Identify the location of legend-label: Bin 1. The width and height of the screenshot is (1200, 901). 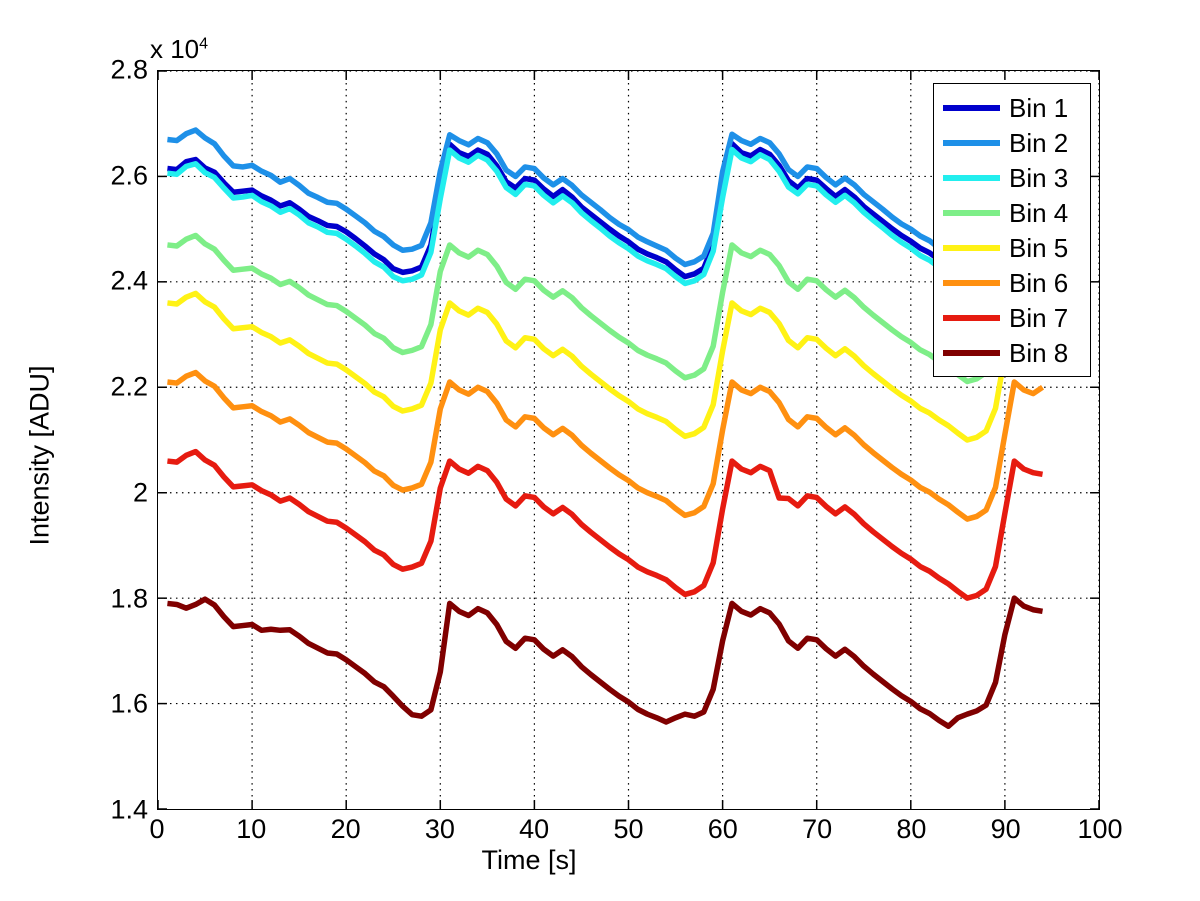
(1039, 107).